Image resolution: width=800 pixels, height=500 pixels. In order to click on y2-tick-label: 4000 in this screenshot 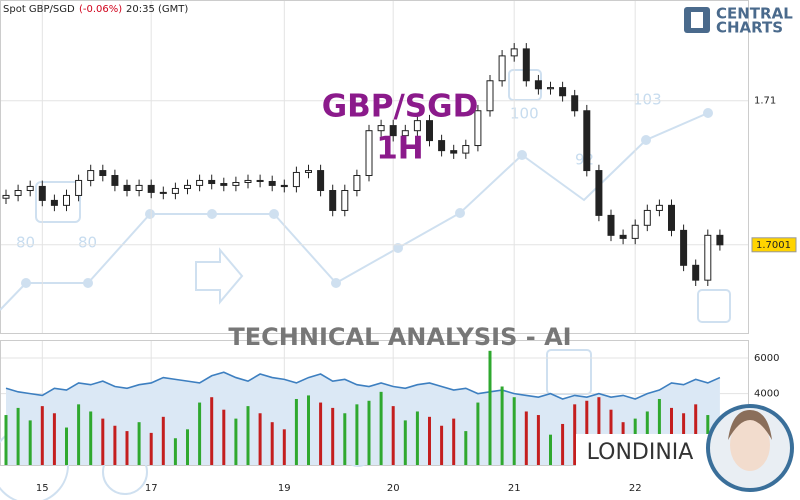, I will do `click(766, 394)`.